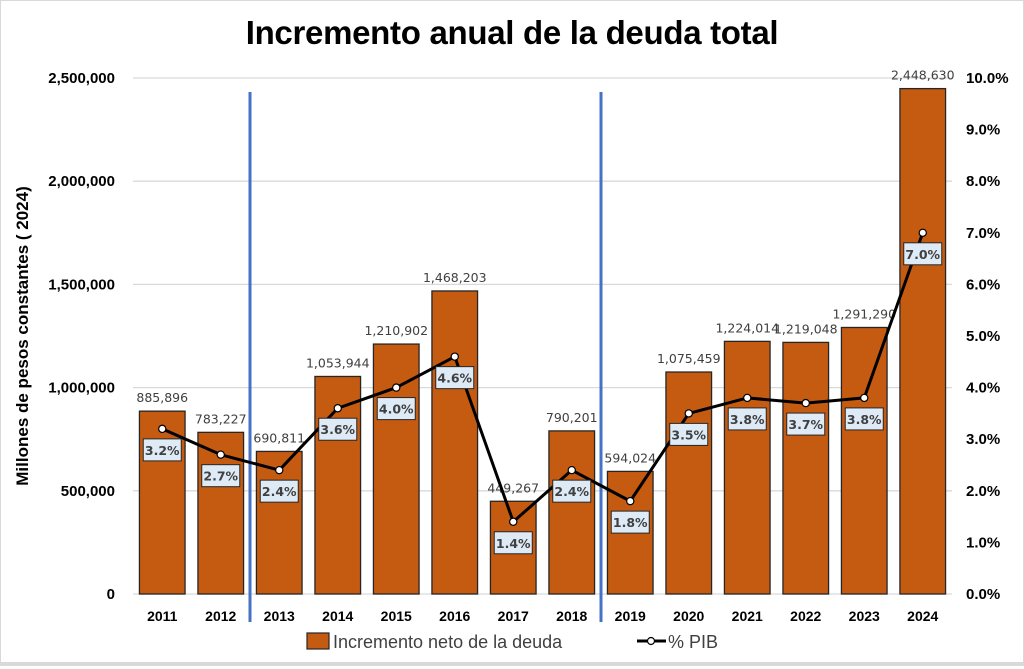 The height and width of the screenshot is (669, 1024). Describe the element at coordinates (651, 641) in the screenshot. I see `legend-line-marker` at that location.